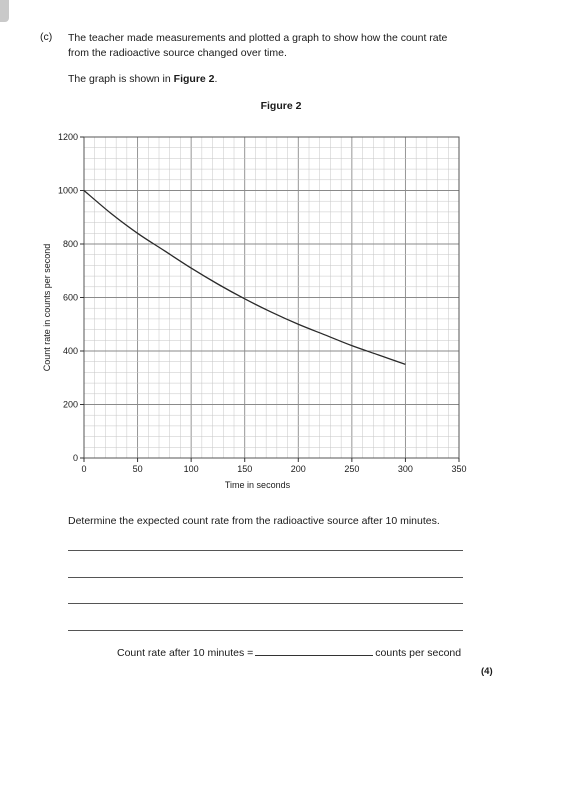  What do you see at coordinates (194, 79) in the screenshot?
I see `graph-reference-figure: Figure 2` at bounding box center [194, 79].